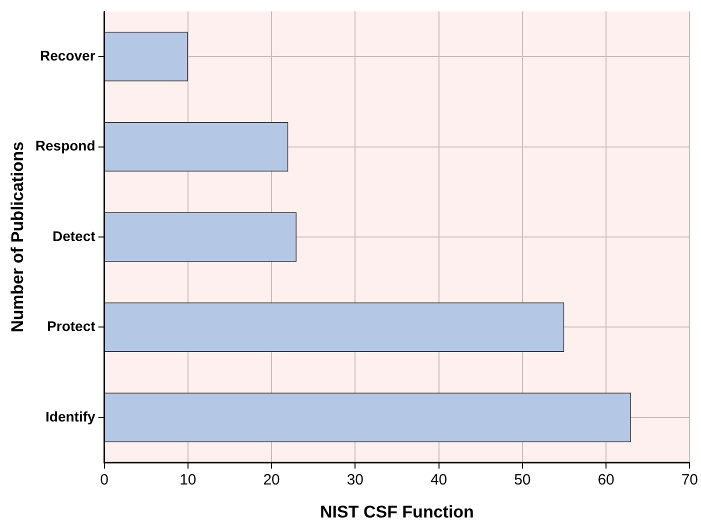  I want to click on x-tick-label: 70, so click(689, 480).